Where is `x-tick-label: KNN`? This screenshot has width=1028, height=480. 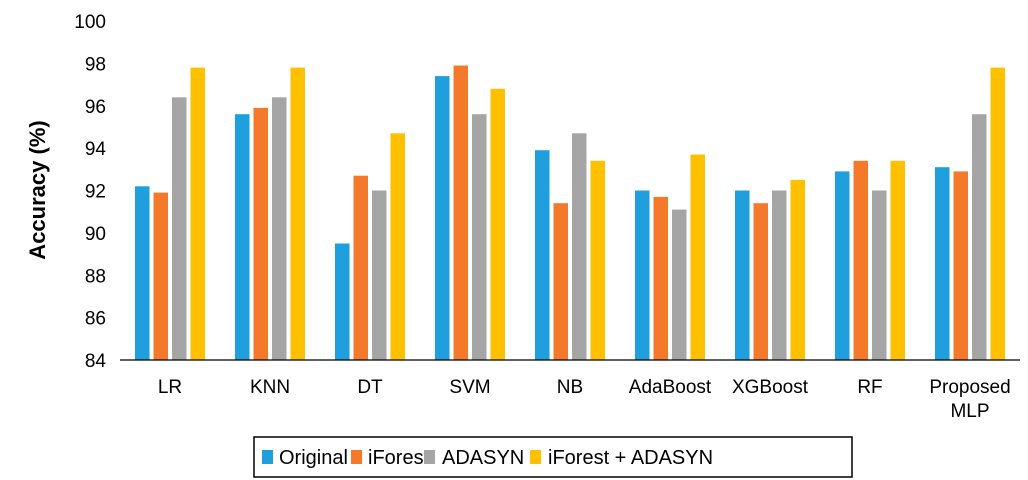
x-tick-label: KNN is located at coordinates (270, 387).